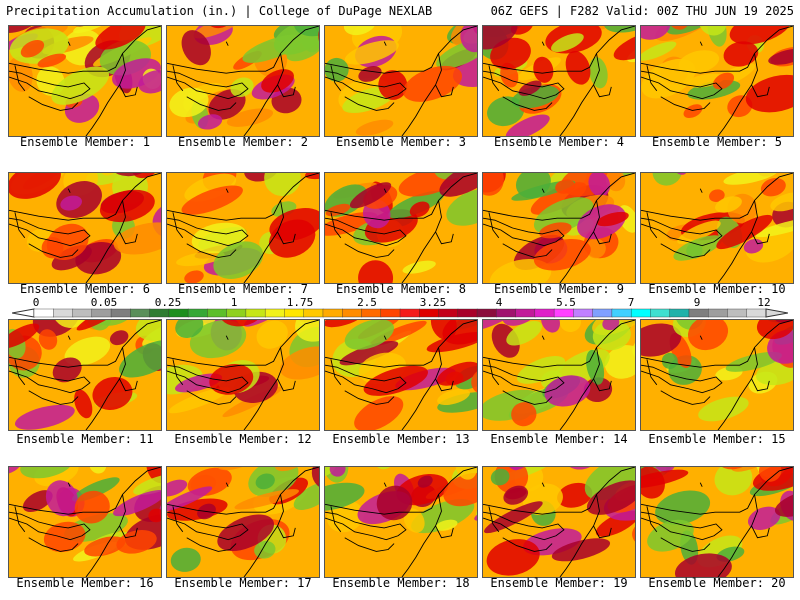  What do you see at coordinates (85, 583) in the screenshot?
I see `ensemble-member-label: Ensemble Member: 16` at bounding box center [85, 583].